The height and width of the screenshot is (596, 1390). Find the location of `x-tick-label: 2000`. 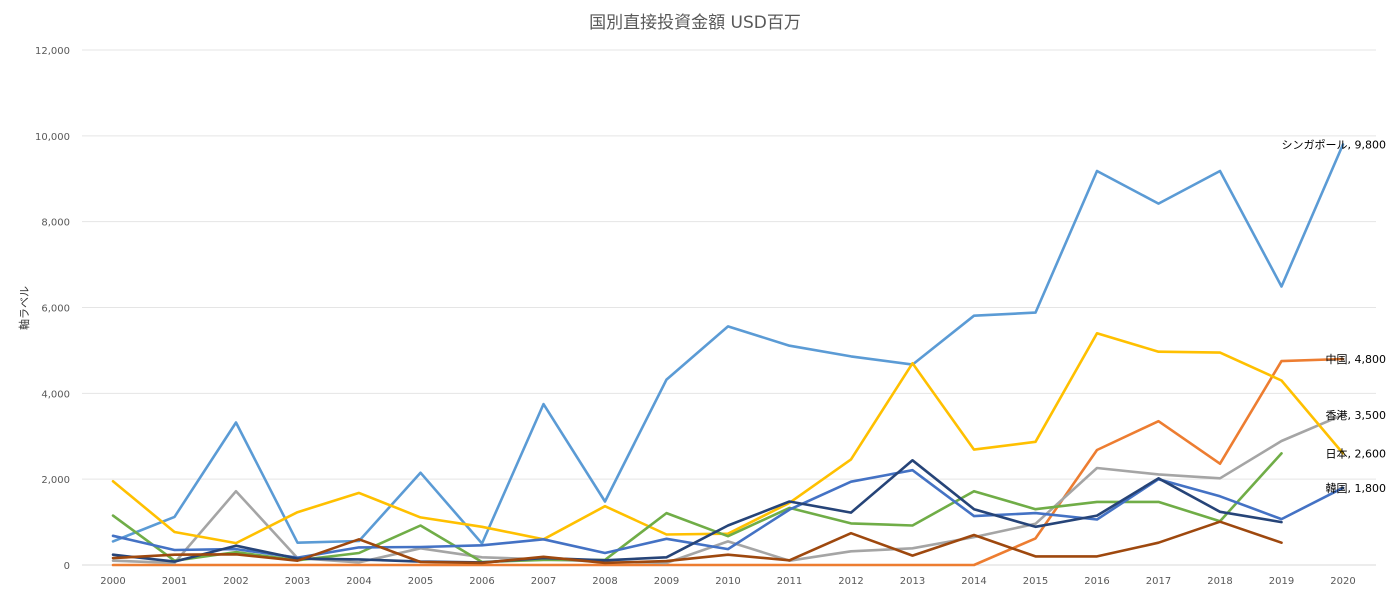

x-tick-label: 2000 is located at coordinates (112, 581).